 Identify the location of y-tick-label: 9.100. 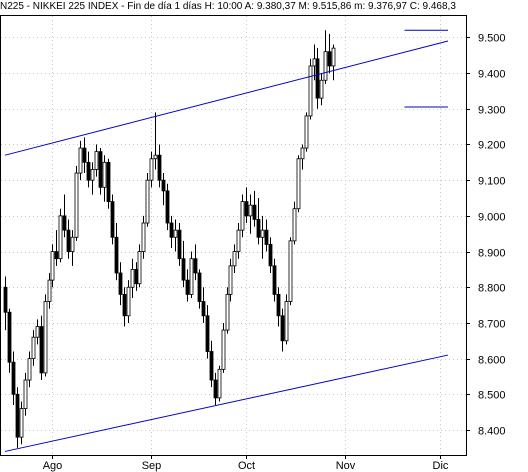
(492, 182).